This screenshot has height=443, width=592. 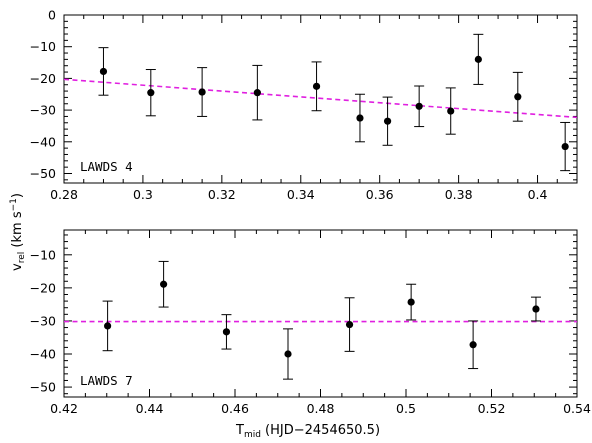 What do you see at coordinates (17, 267) in the screenshot?
I see `y-axis-label-main: v` at bounding box center [17, 267].